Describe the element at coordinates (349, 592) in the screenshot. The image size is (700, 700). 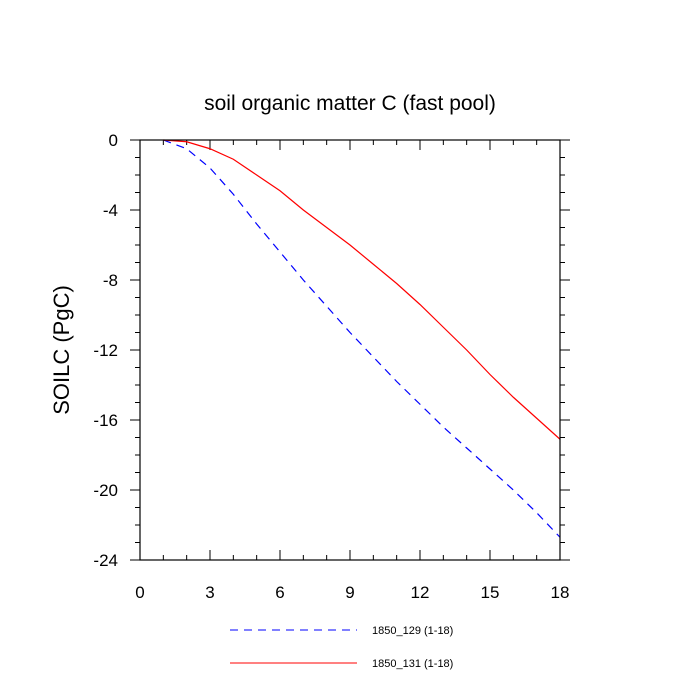
I see `x-tick-label: 9` at that location.